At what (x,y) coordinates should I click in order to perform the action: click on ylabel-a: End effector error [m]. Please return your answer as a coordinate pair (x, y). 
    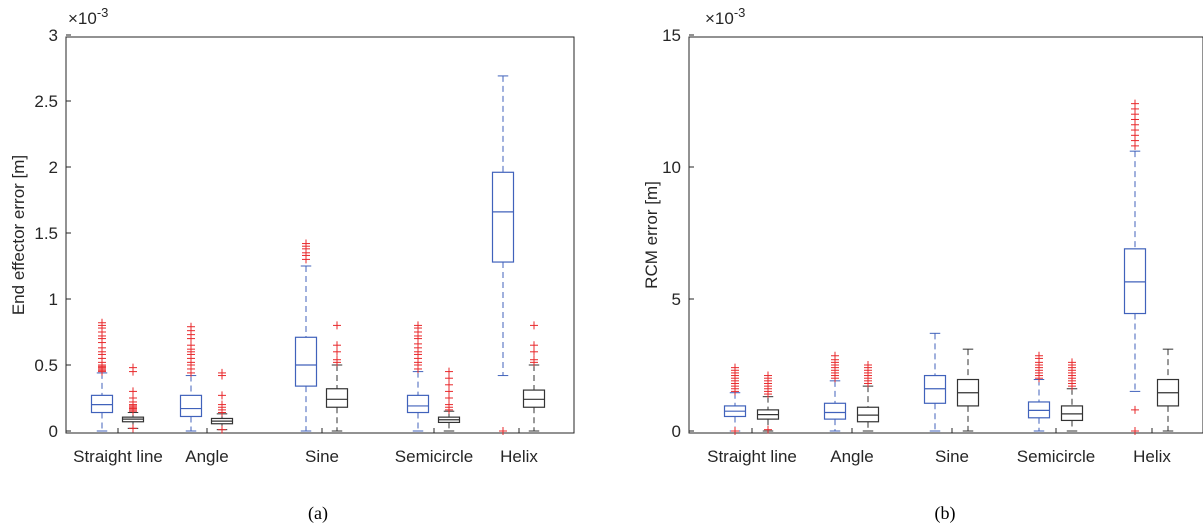
    Looking at the image, I should click on (18, 235).